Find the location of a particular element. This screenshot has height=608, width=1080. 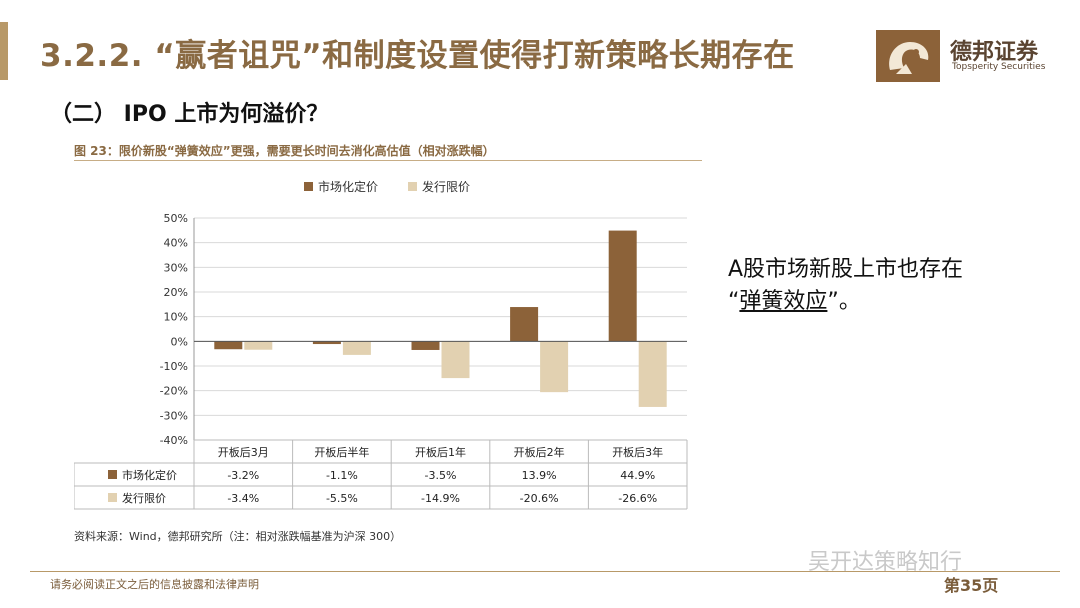

section-subtitle: （二） IPO 上市为何溢价？ is located at coordinates (189, 114).